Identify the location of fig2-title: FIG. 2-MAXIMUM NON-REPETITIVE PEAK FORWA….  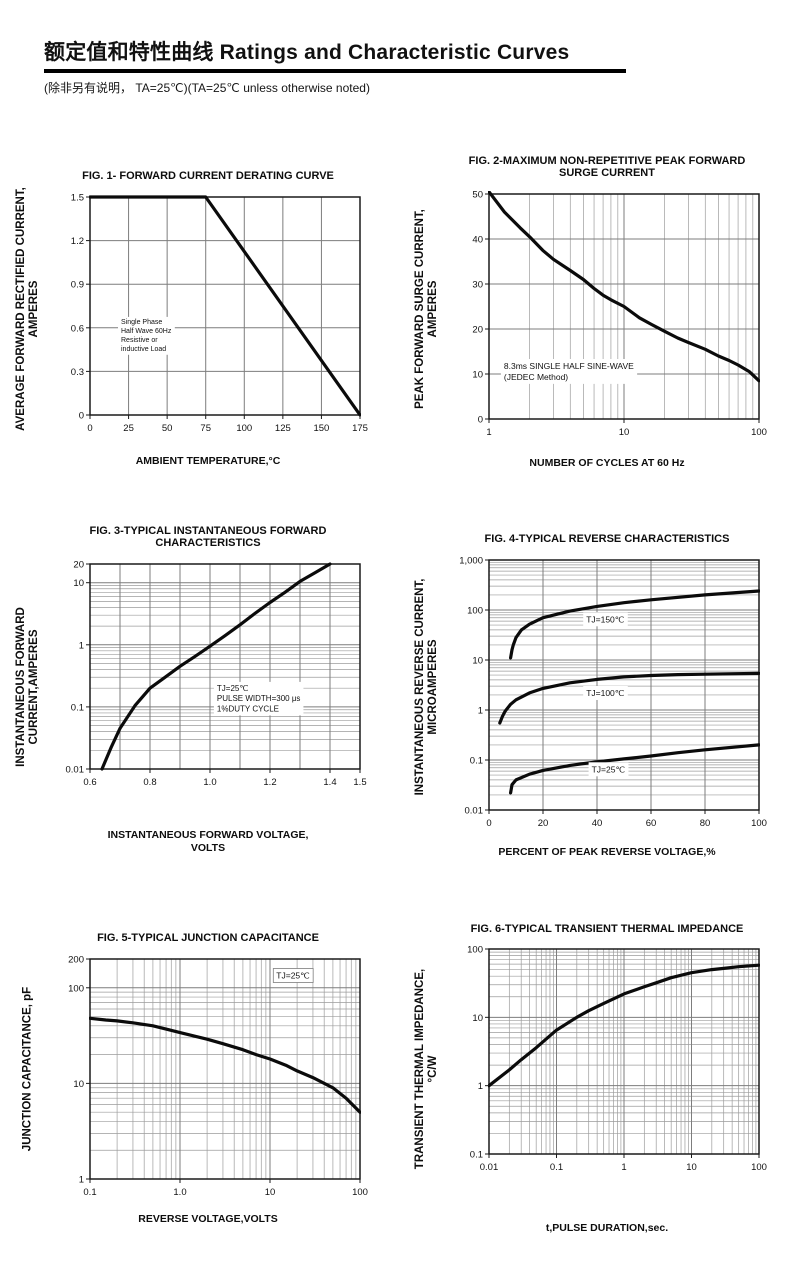
(607, 167).